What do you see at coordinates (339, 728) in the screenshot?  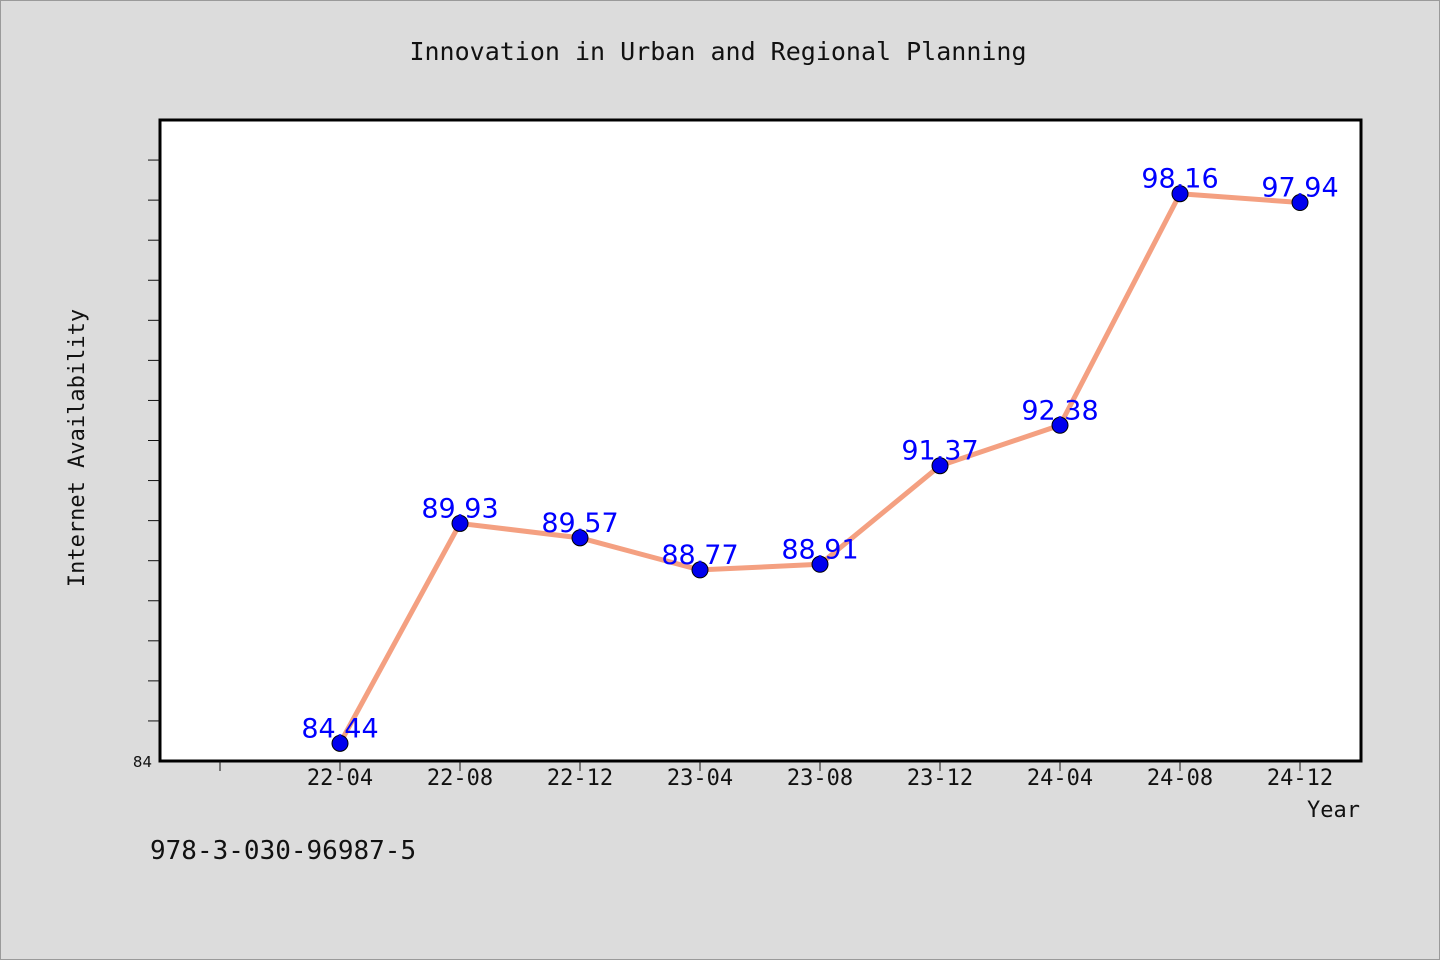 I see `data-label: 84.44` at bounding box center [339, 728].